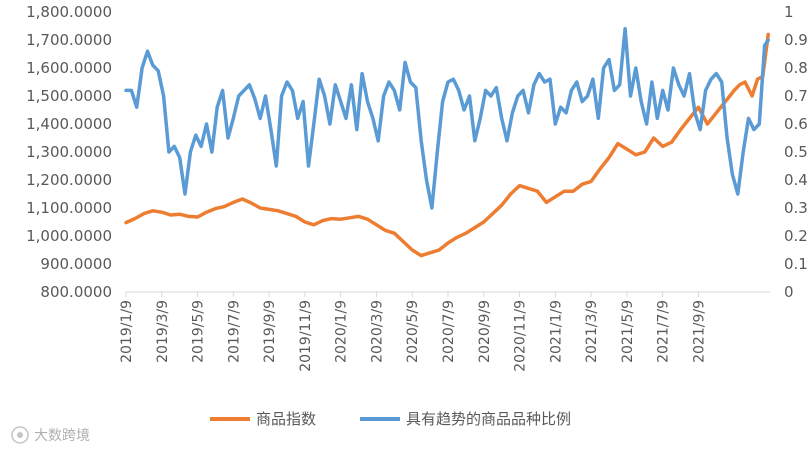 This screenshot has height=452, width=811. Describe the element at coordinates (69, 96) in the screenshot. I see `left-tick-label: 1,500.0000` at that location.